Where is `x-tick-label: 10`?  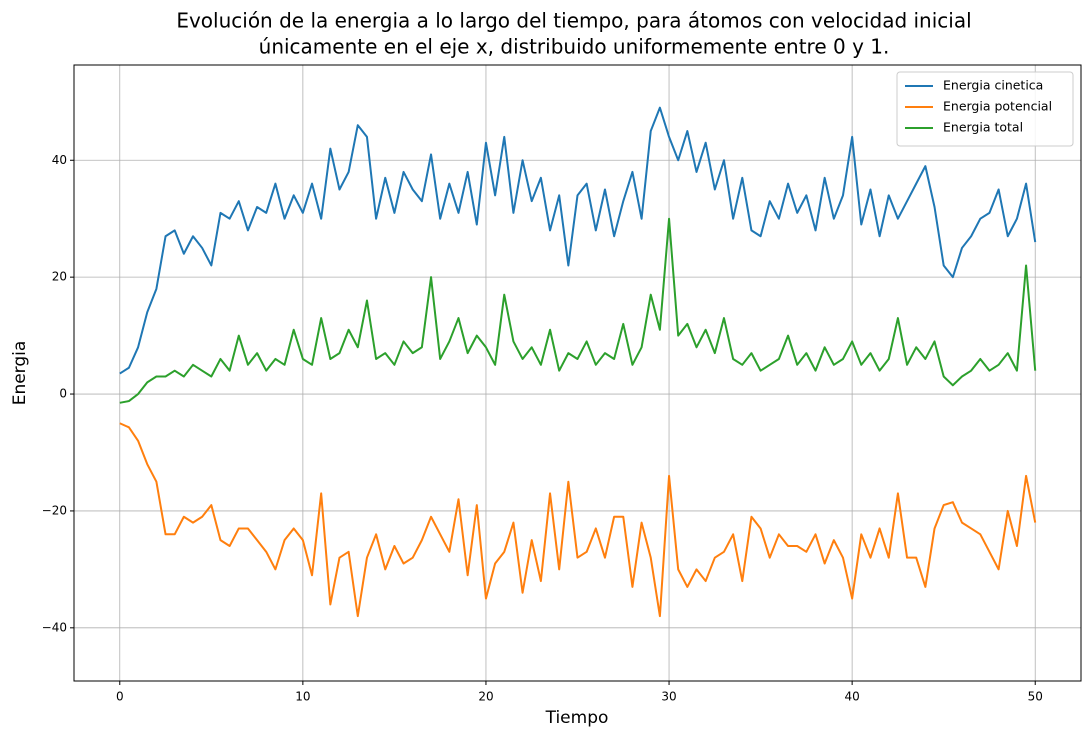 x-tick-label: 10 is located at coordinates (302, 697).